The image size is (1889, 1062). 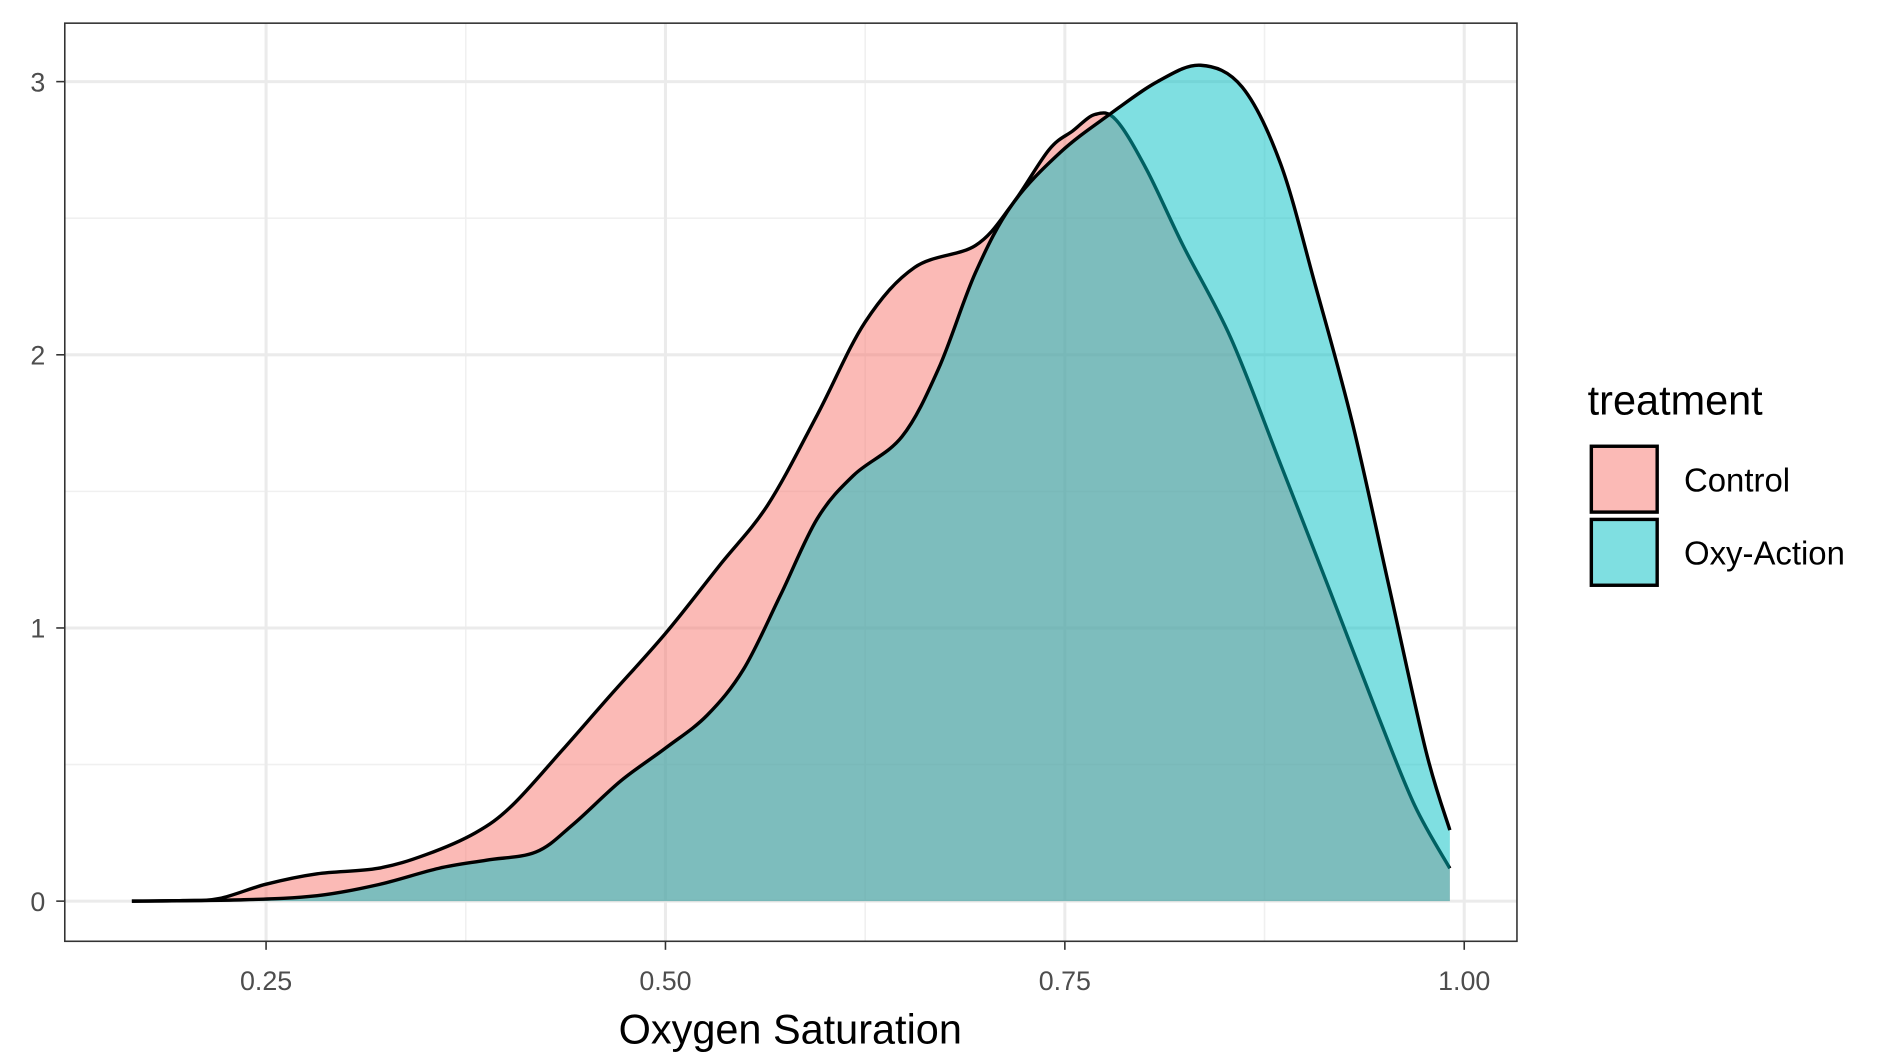 I want to click on y-tick-label: 3, so click(x=37, y=82).